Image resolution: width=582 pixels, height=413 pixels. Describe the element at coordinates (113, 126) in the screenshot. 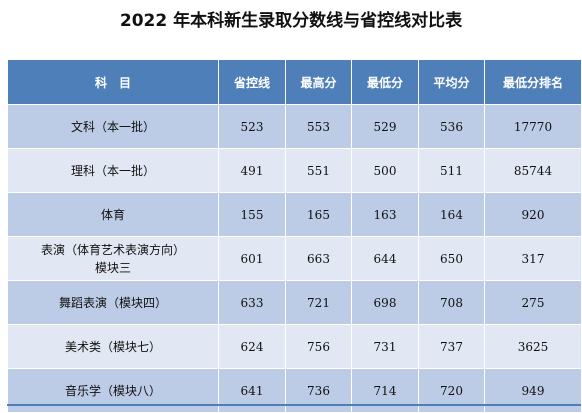

I see `cell-subject: 文科（本一批）` at that location.